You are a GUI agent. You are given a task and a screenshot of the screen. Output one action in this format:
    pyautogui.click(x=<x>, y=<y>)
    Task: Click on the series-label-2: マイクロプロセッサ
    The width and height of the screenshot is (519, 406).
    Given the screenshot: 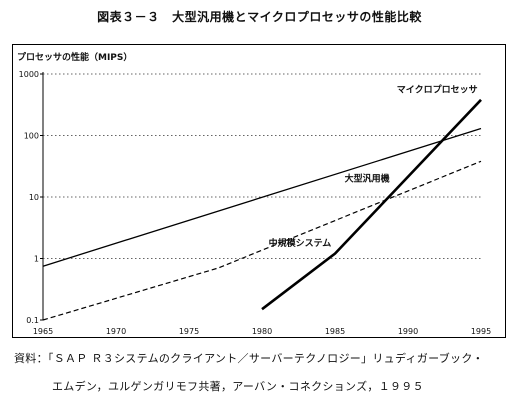 What is the action you would take?
    pyautogui.click(x=437, y=90)
    